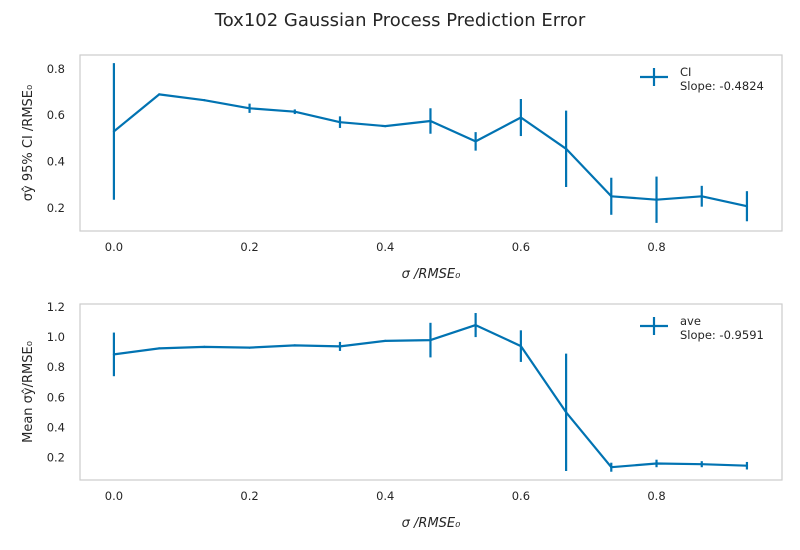 The image size is (800, 550). I want to click on figure-title: Tox102 Gaussian Process Prediction Error, so click(400, 20).